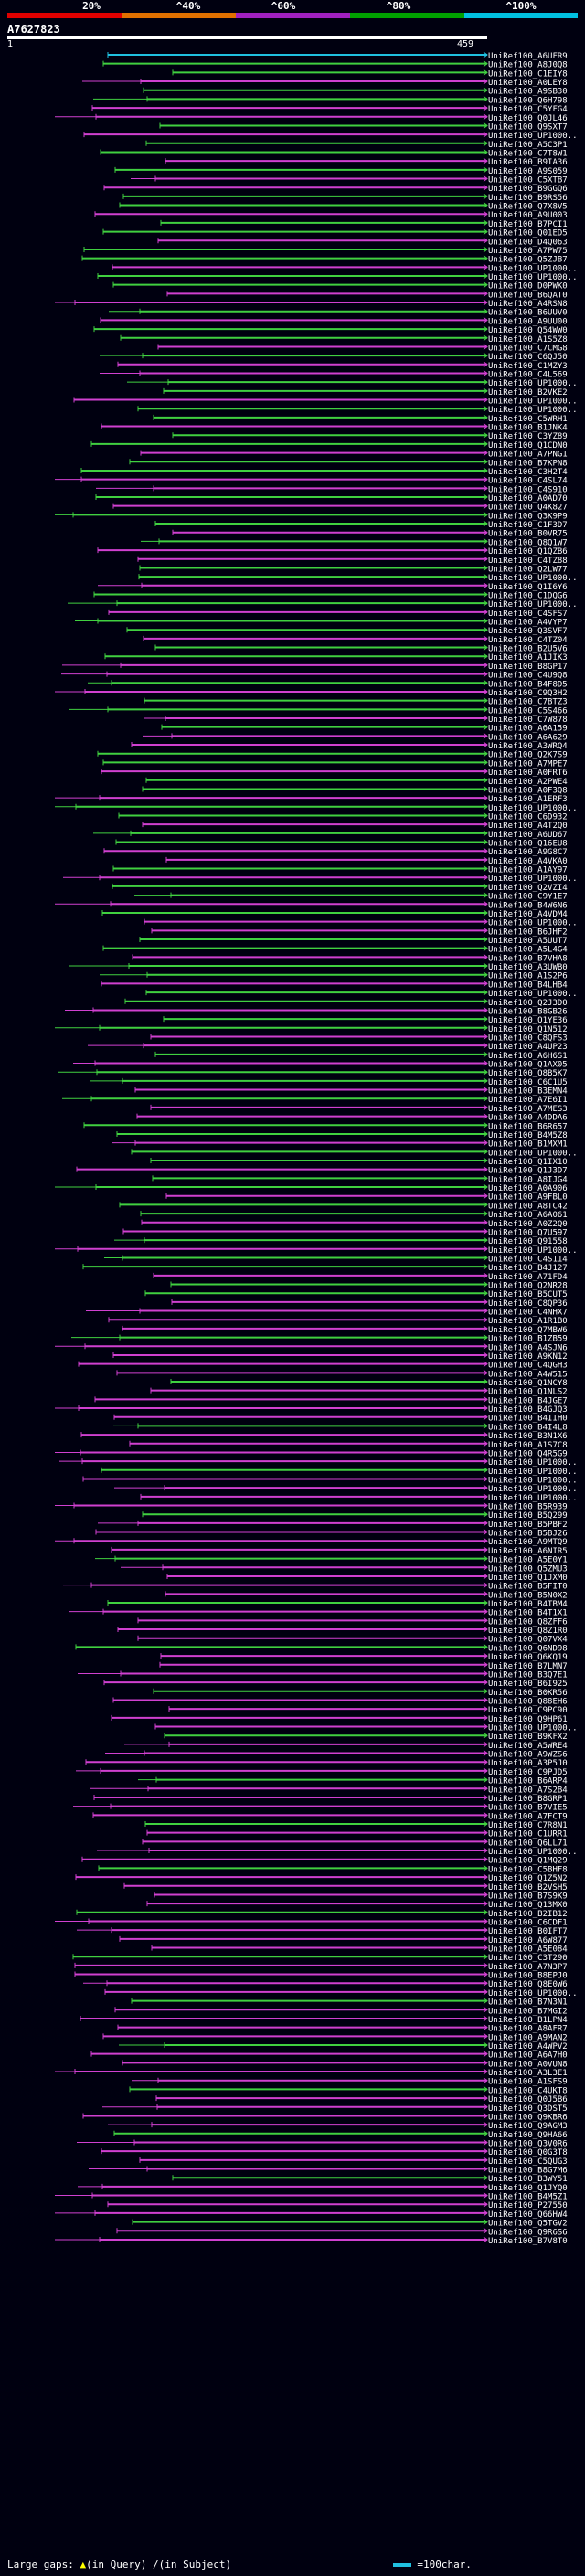 The width and height of the screenshot is (585, 2576). Describe the element at coordinates (528, 2135) in the screenshot. I see `hit-label: UniRef100_Q9HA66` at that location.